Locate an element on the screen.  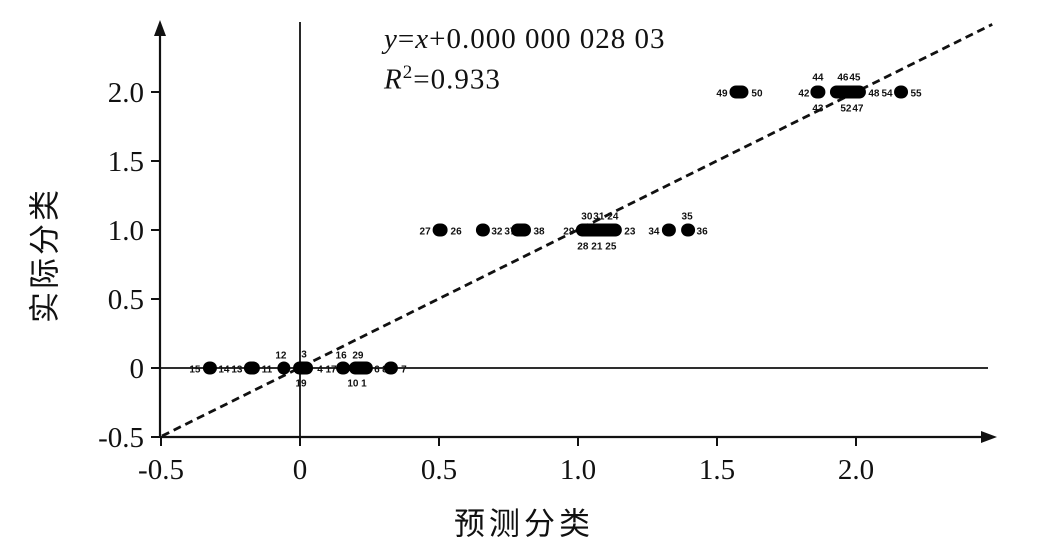
point-label: 15 is located at coordinates (195, 370).